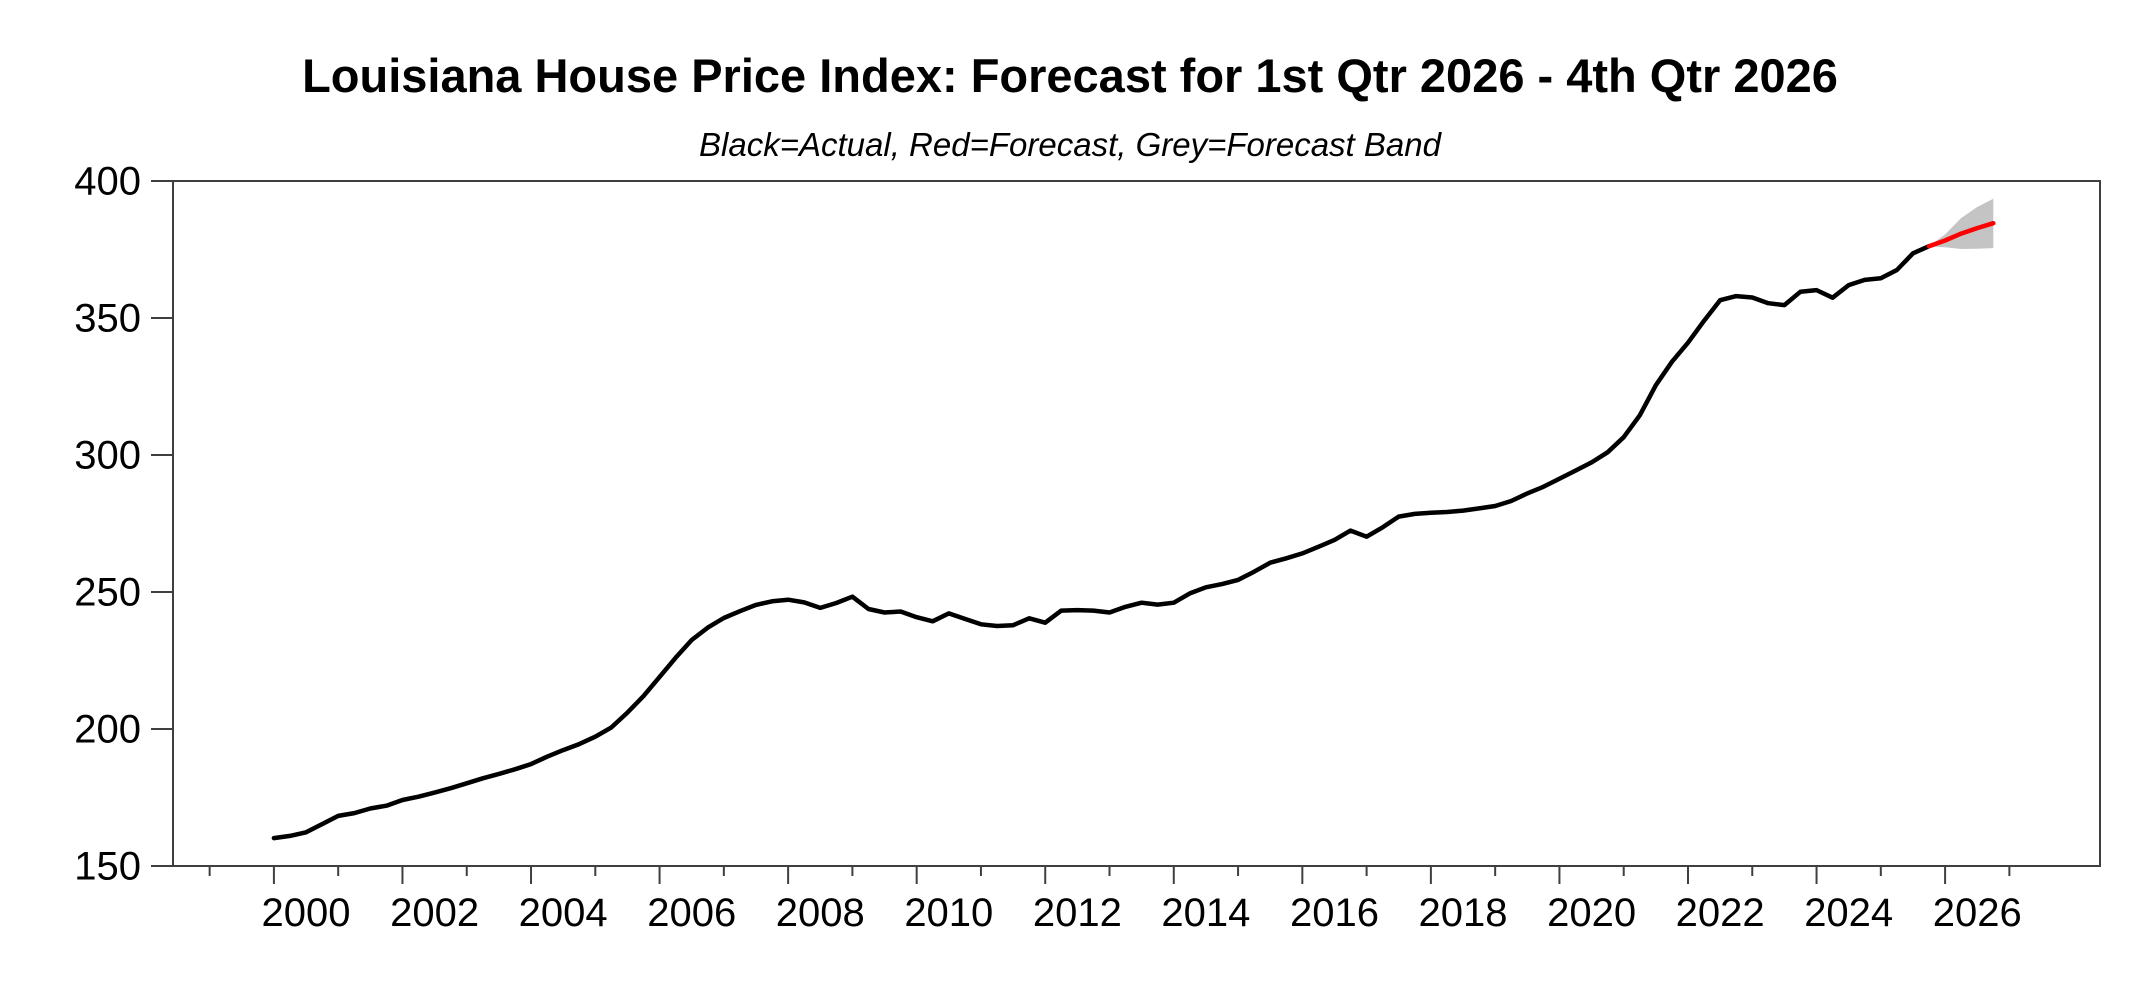 This screenshot has height=981, width=2155. What do you see at coordinates (1591, 913) in the screenshot?
I see `x-axis-label: 2020` at bounding box center [1591, 913].